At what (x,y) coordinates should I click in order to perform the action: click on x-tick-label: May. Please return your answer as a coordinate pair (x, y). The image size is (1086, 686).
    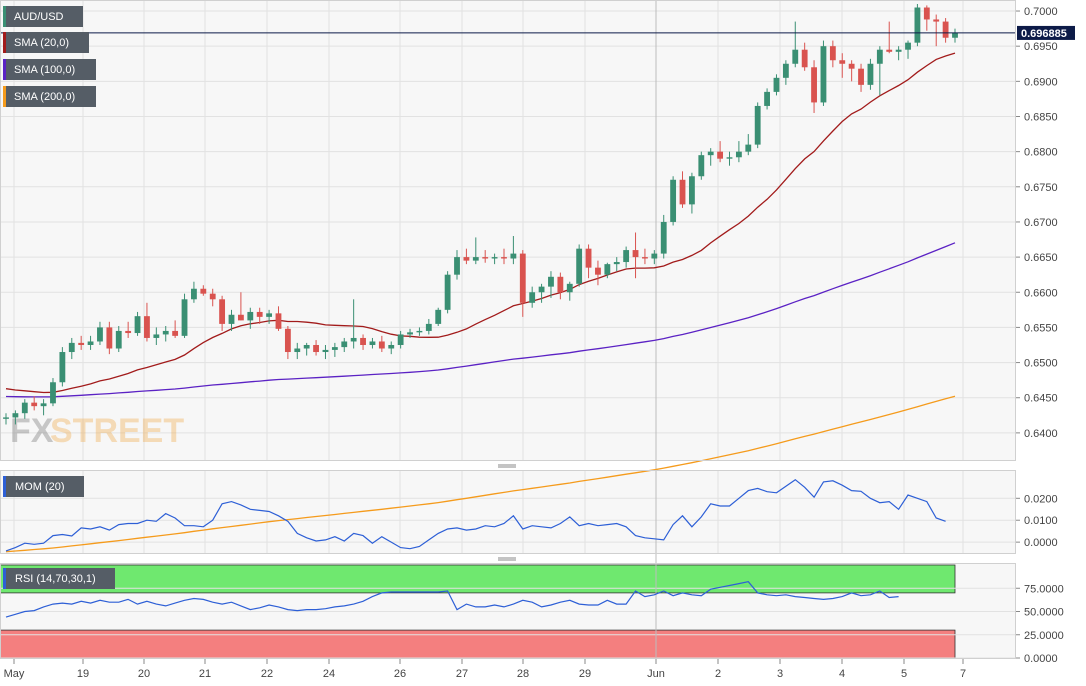
    Looking at the image, I should click on (14, 674).